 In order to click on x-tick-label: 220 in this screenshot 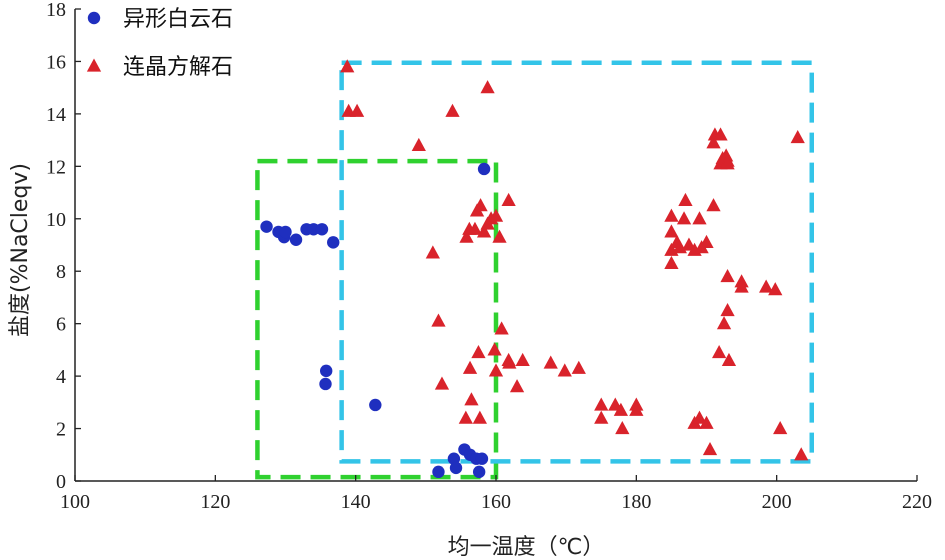, I will do `click(917, 502)`.